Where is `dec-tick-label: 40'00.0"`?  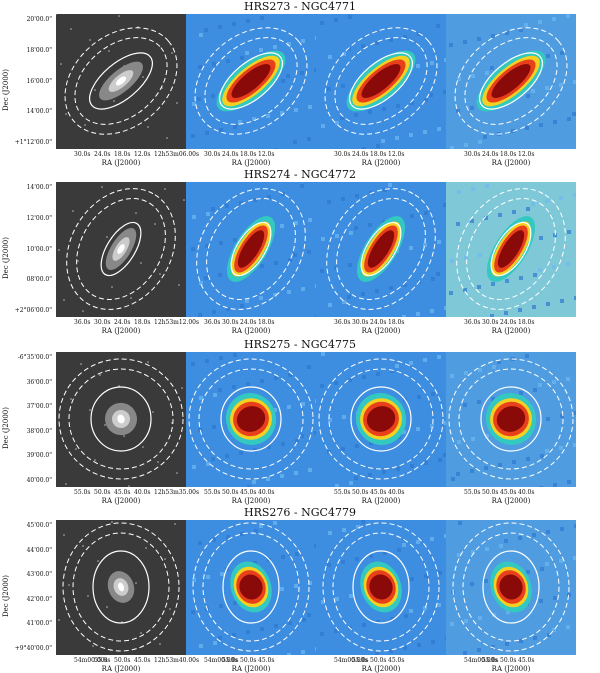
dec-tick-label: 40'00.0" is located at coordinates (39, 480).